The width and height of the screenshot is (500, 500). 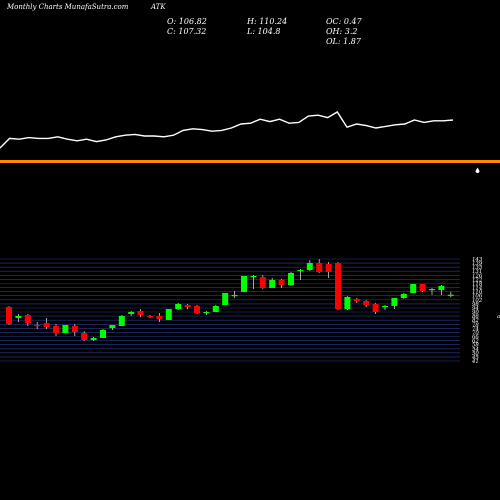 I want to click on y-tick-label: 82, so click(x=475, y=321).